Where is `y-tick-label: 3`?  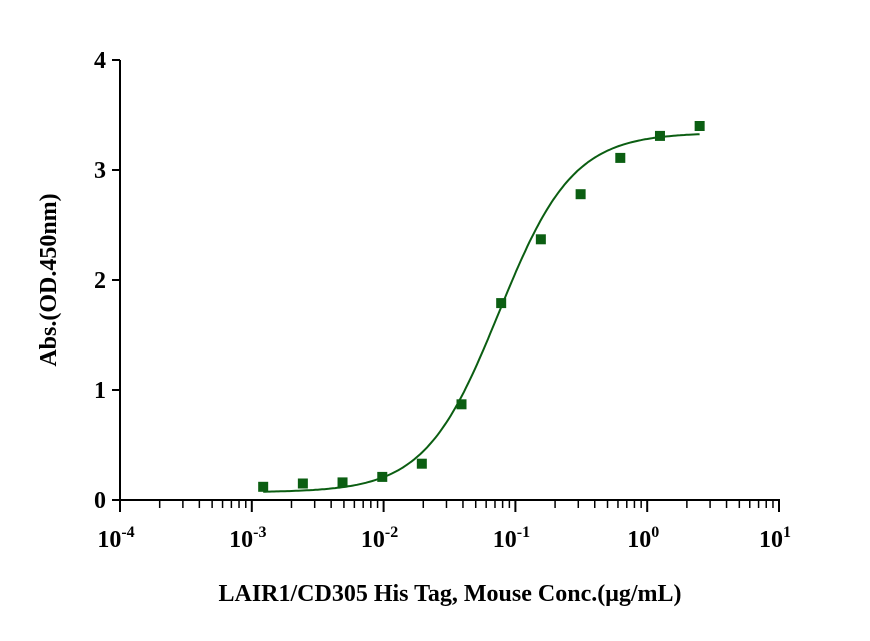
y-tick-label: 3 is located at coordinates (100, 171).